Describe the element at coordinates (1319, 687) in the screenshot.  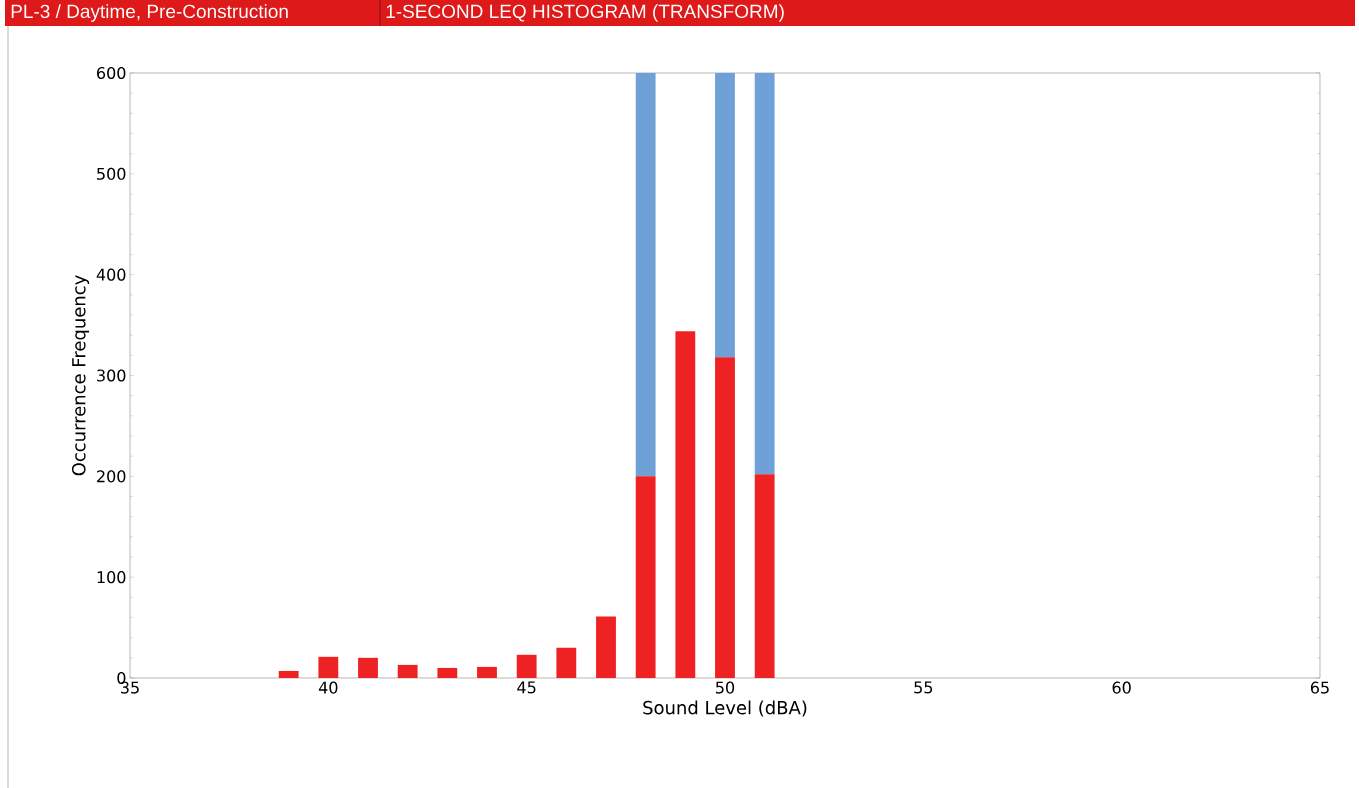
I see `x-tick-label: 65` at that location.